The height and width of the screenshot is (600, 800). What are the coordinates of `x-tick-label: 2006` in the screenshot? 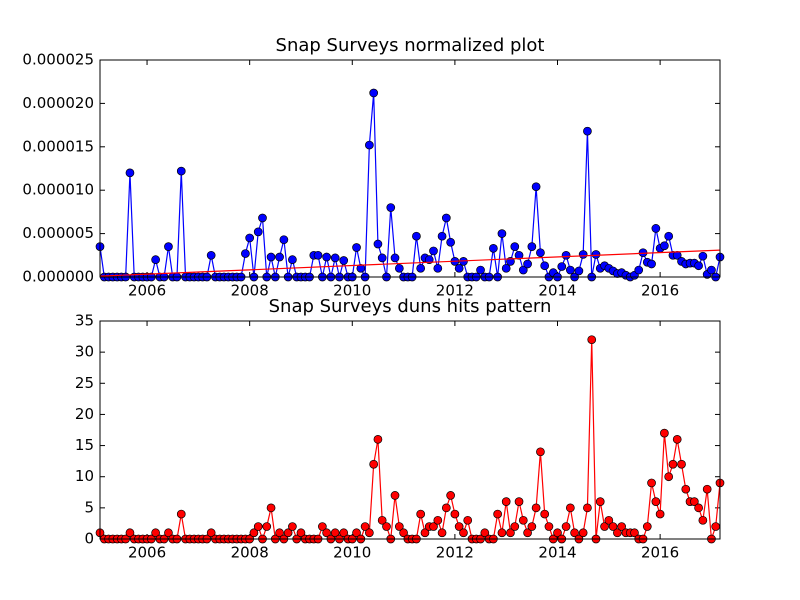 It's located at (147, 291).